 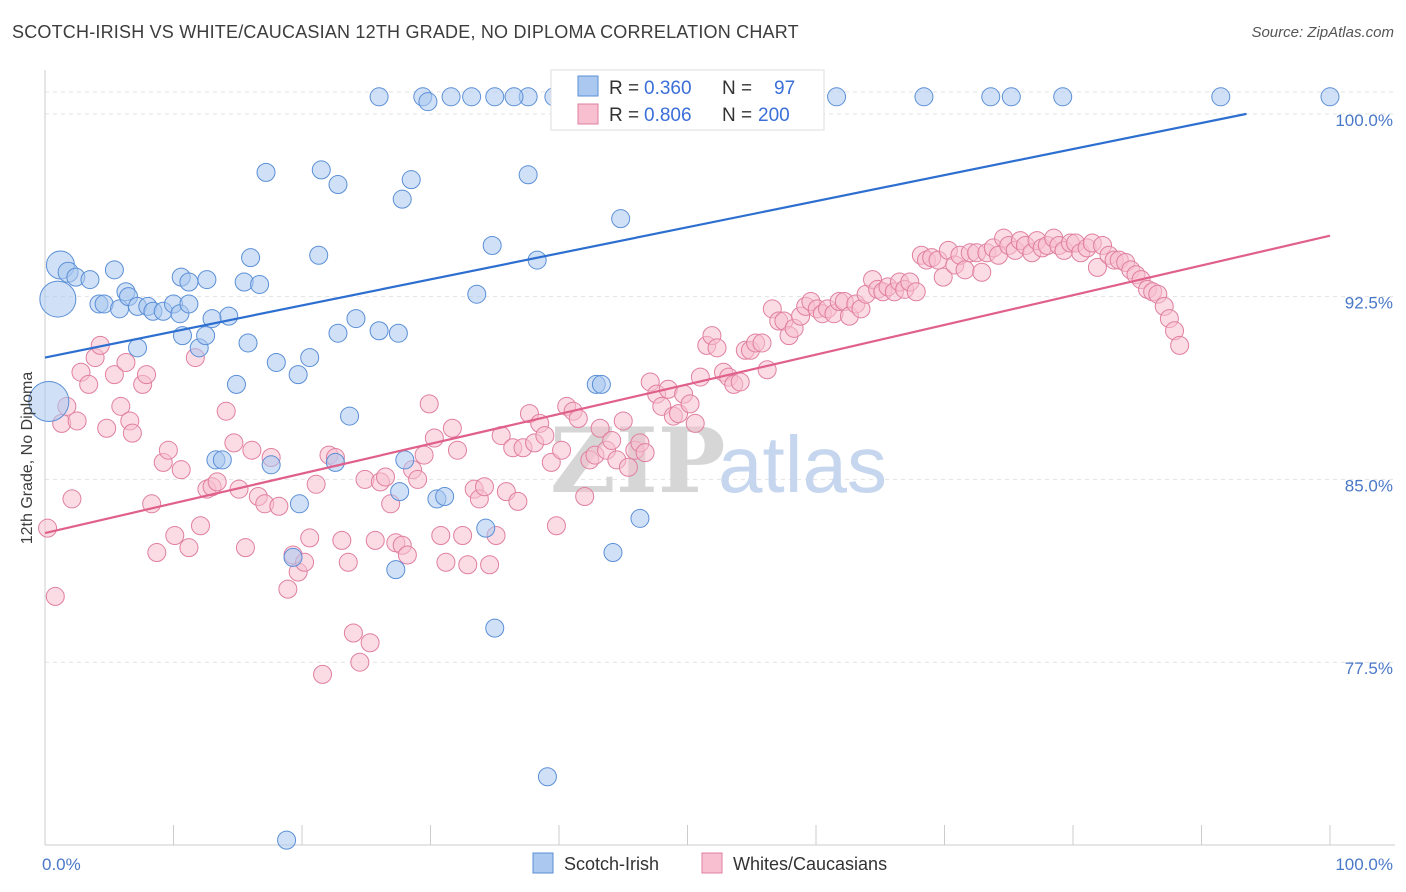 What do you see at coordinates (810, 864) in the screenshot?
I see `bottom-legend-label: Whites/Caucasians` at bounding box center [810, 864].